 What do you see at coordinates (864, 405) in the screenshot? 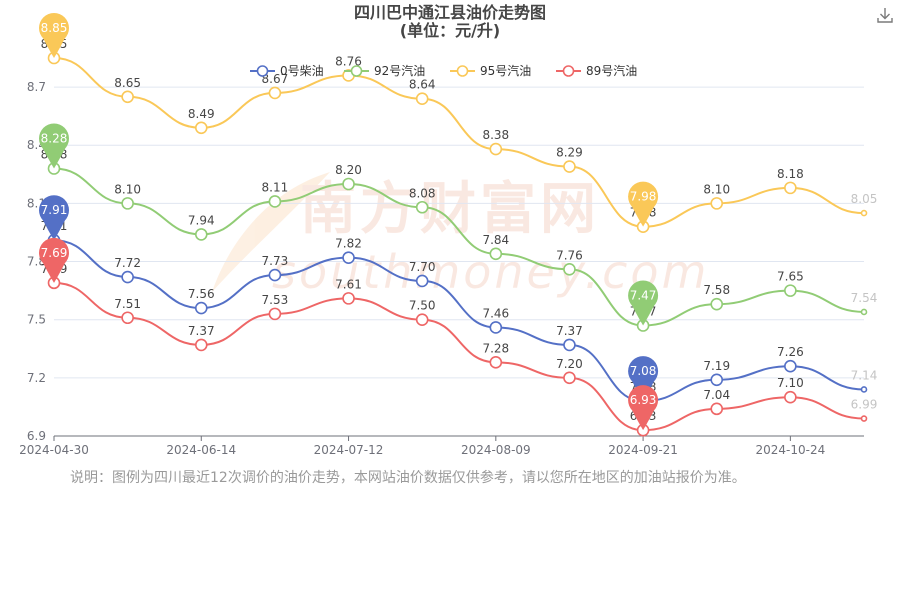
I see `data-label: 6.99` at bounding box center [864, 405].